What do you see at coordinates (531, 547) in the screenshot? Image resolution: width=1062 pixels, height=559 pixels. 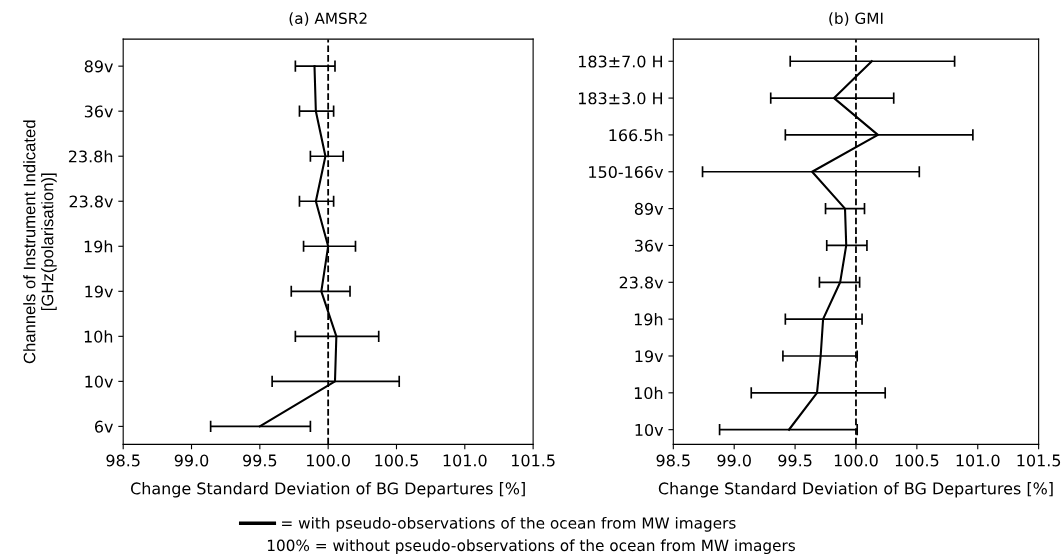 I see `text: 100% = without pseudo-observations of the ocean from MW imagers` at bounding box center [531, 547].